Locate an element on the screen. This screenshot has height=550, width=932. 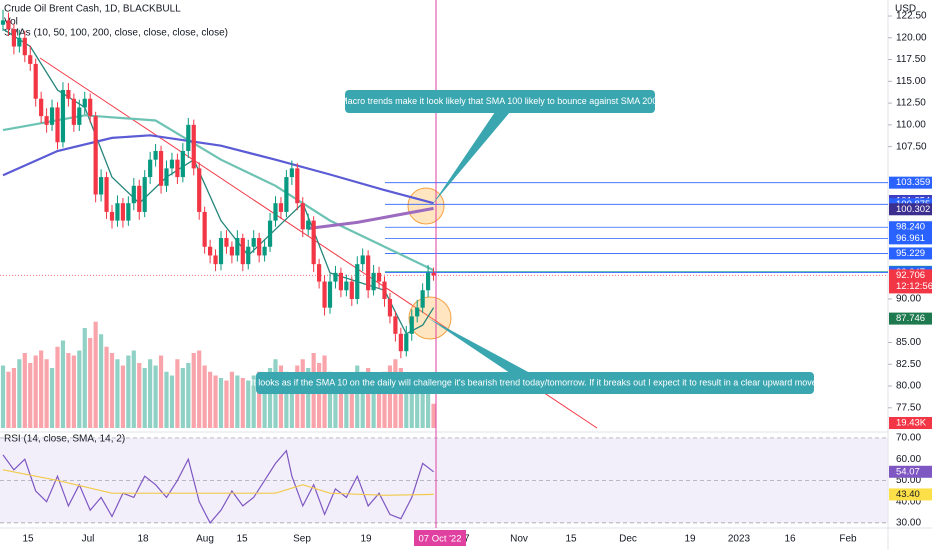
rsi-tick-label: 30.00 is located at coordinates (908, 523).